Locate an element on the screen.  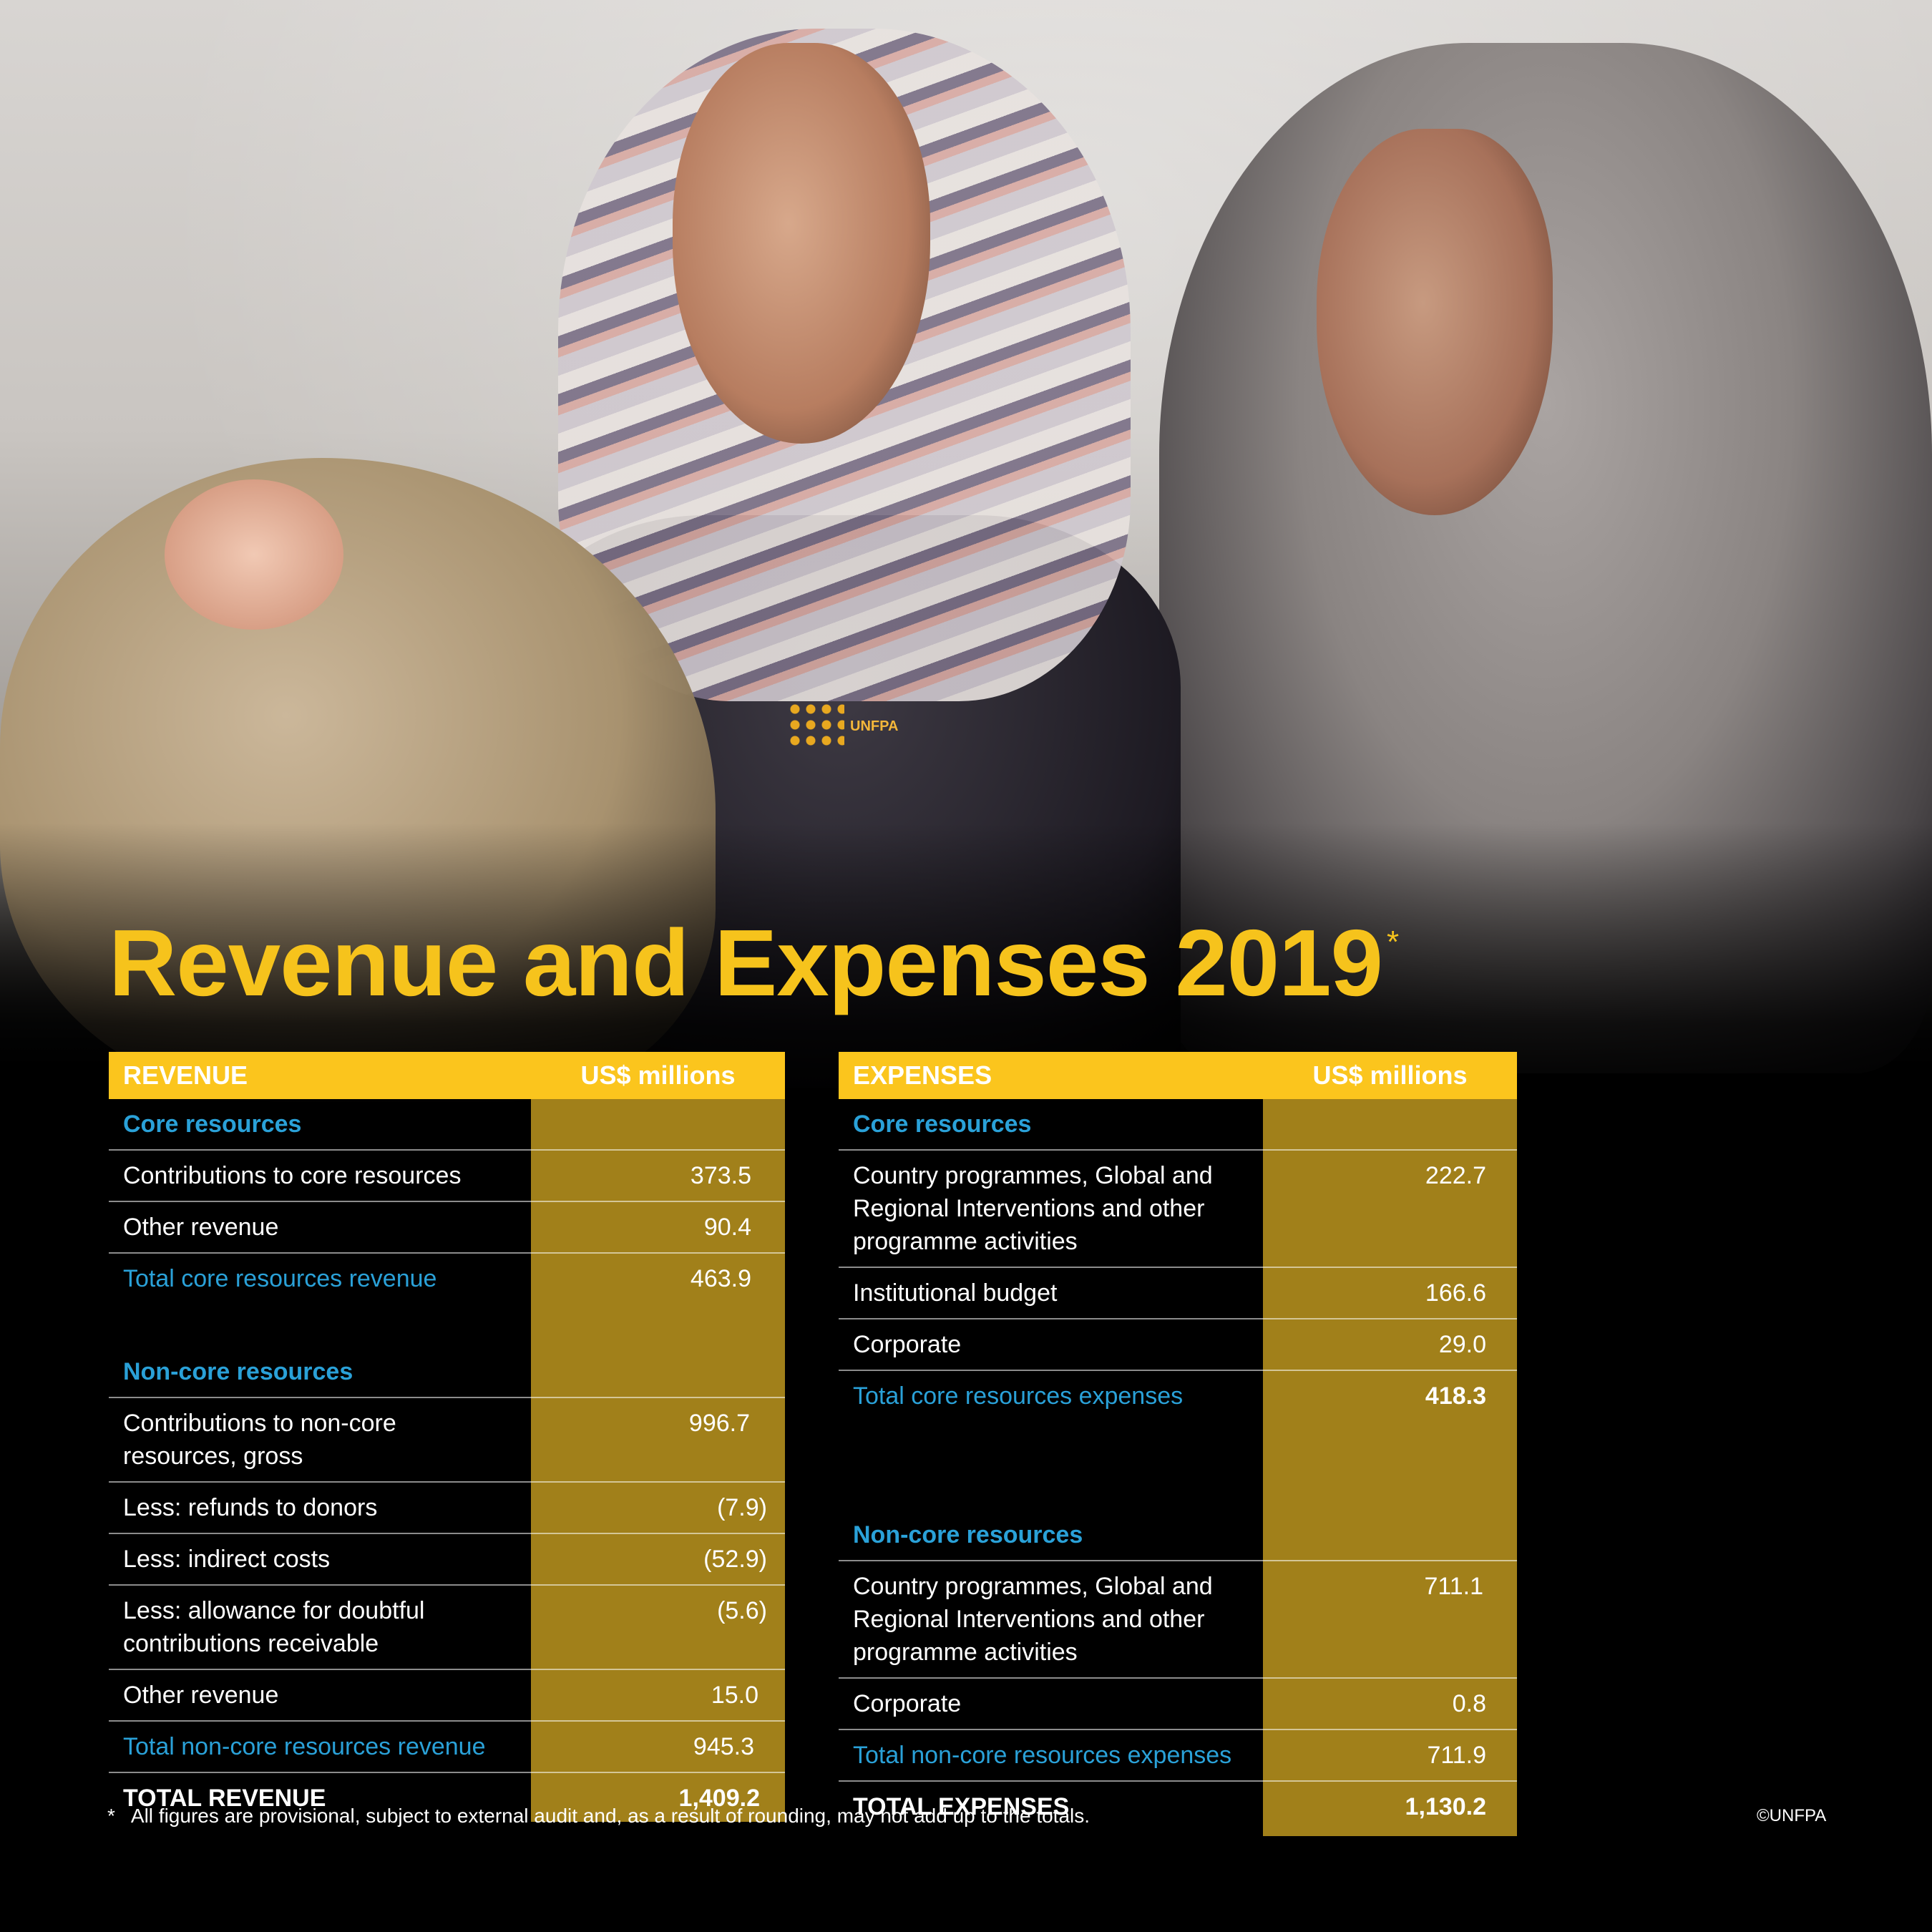
table-row: Less: refunds to donors (7.9) is located at coordinates (447, 1508).